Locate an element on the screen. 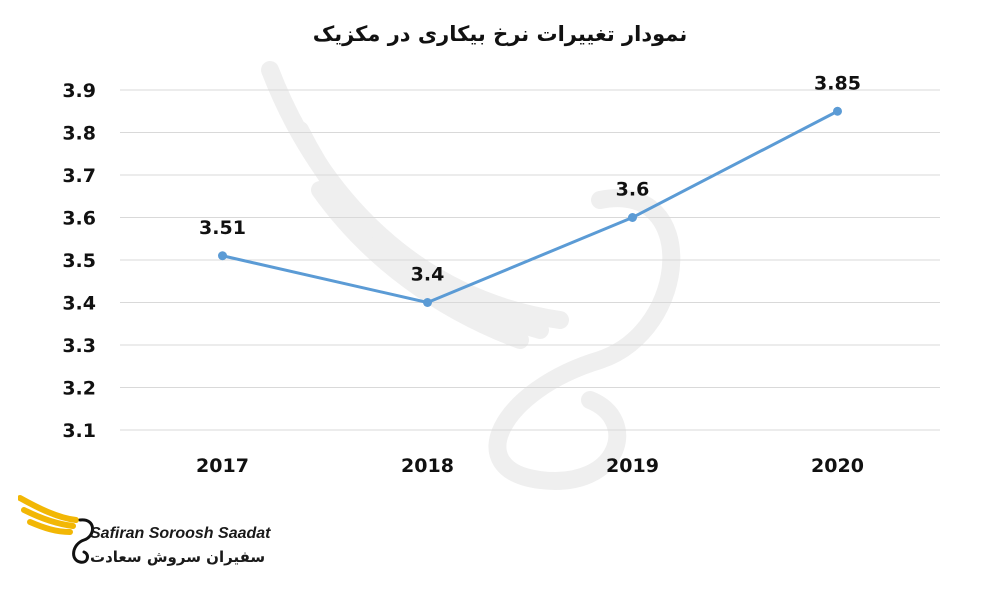  logo-text-en: Safiran Soroosh Saadat is located at coordinates (180, 533).